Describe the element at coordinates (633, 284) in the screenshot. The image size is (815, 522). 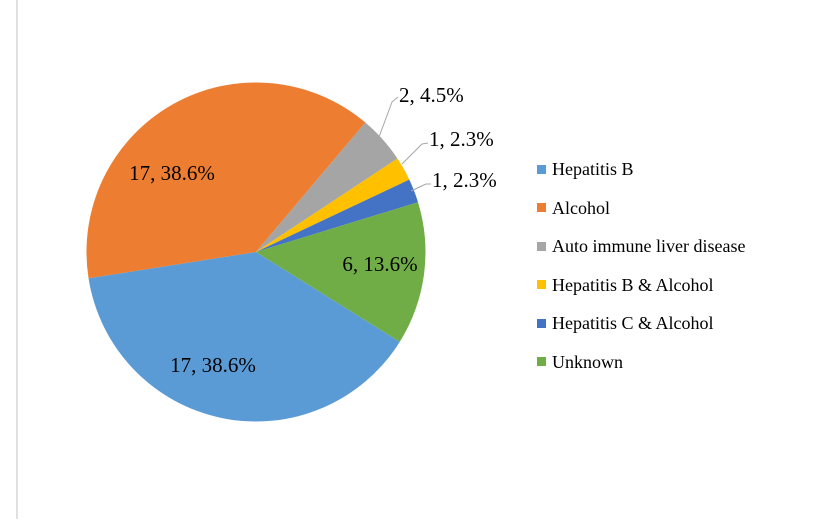
I see `legend-label: Hepatitis B & Alcohol` at that location.